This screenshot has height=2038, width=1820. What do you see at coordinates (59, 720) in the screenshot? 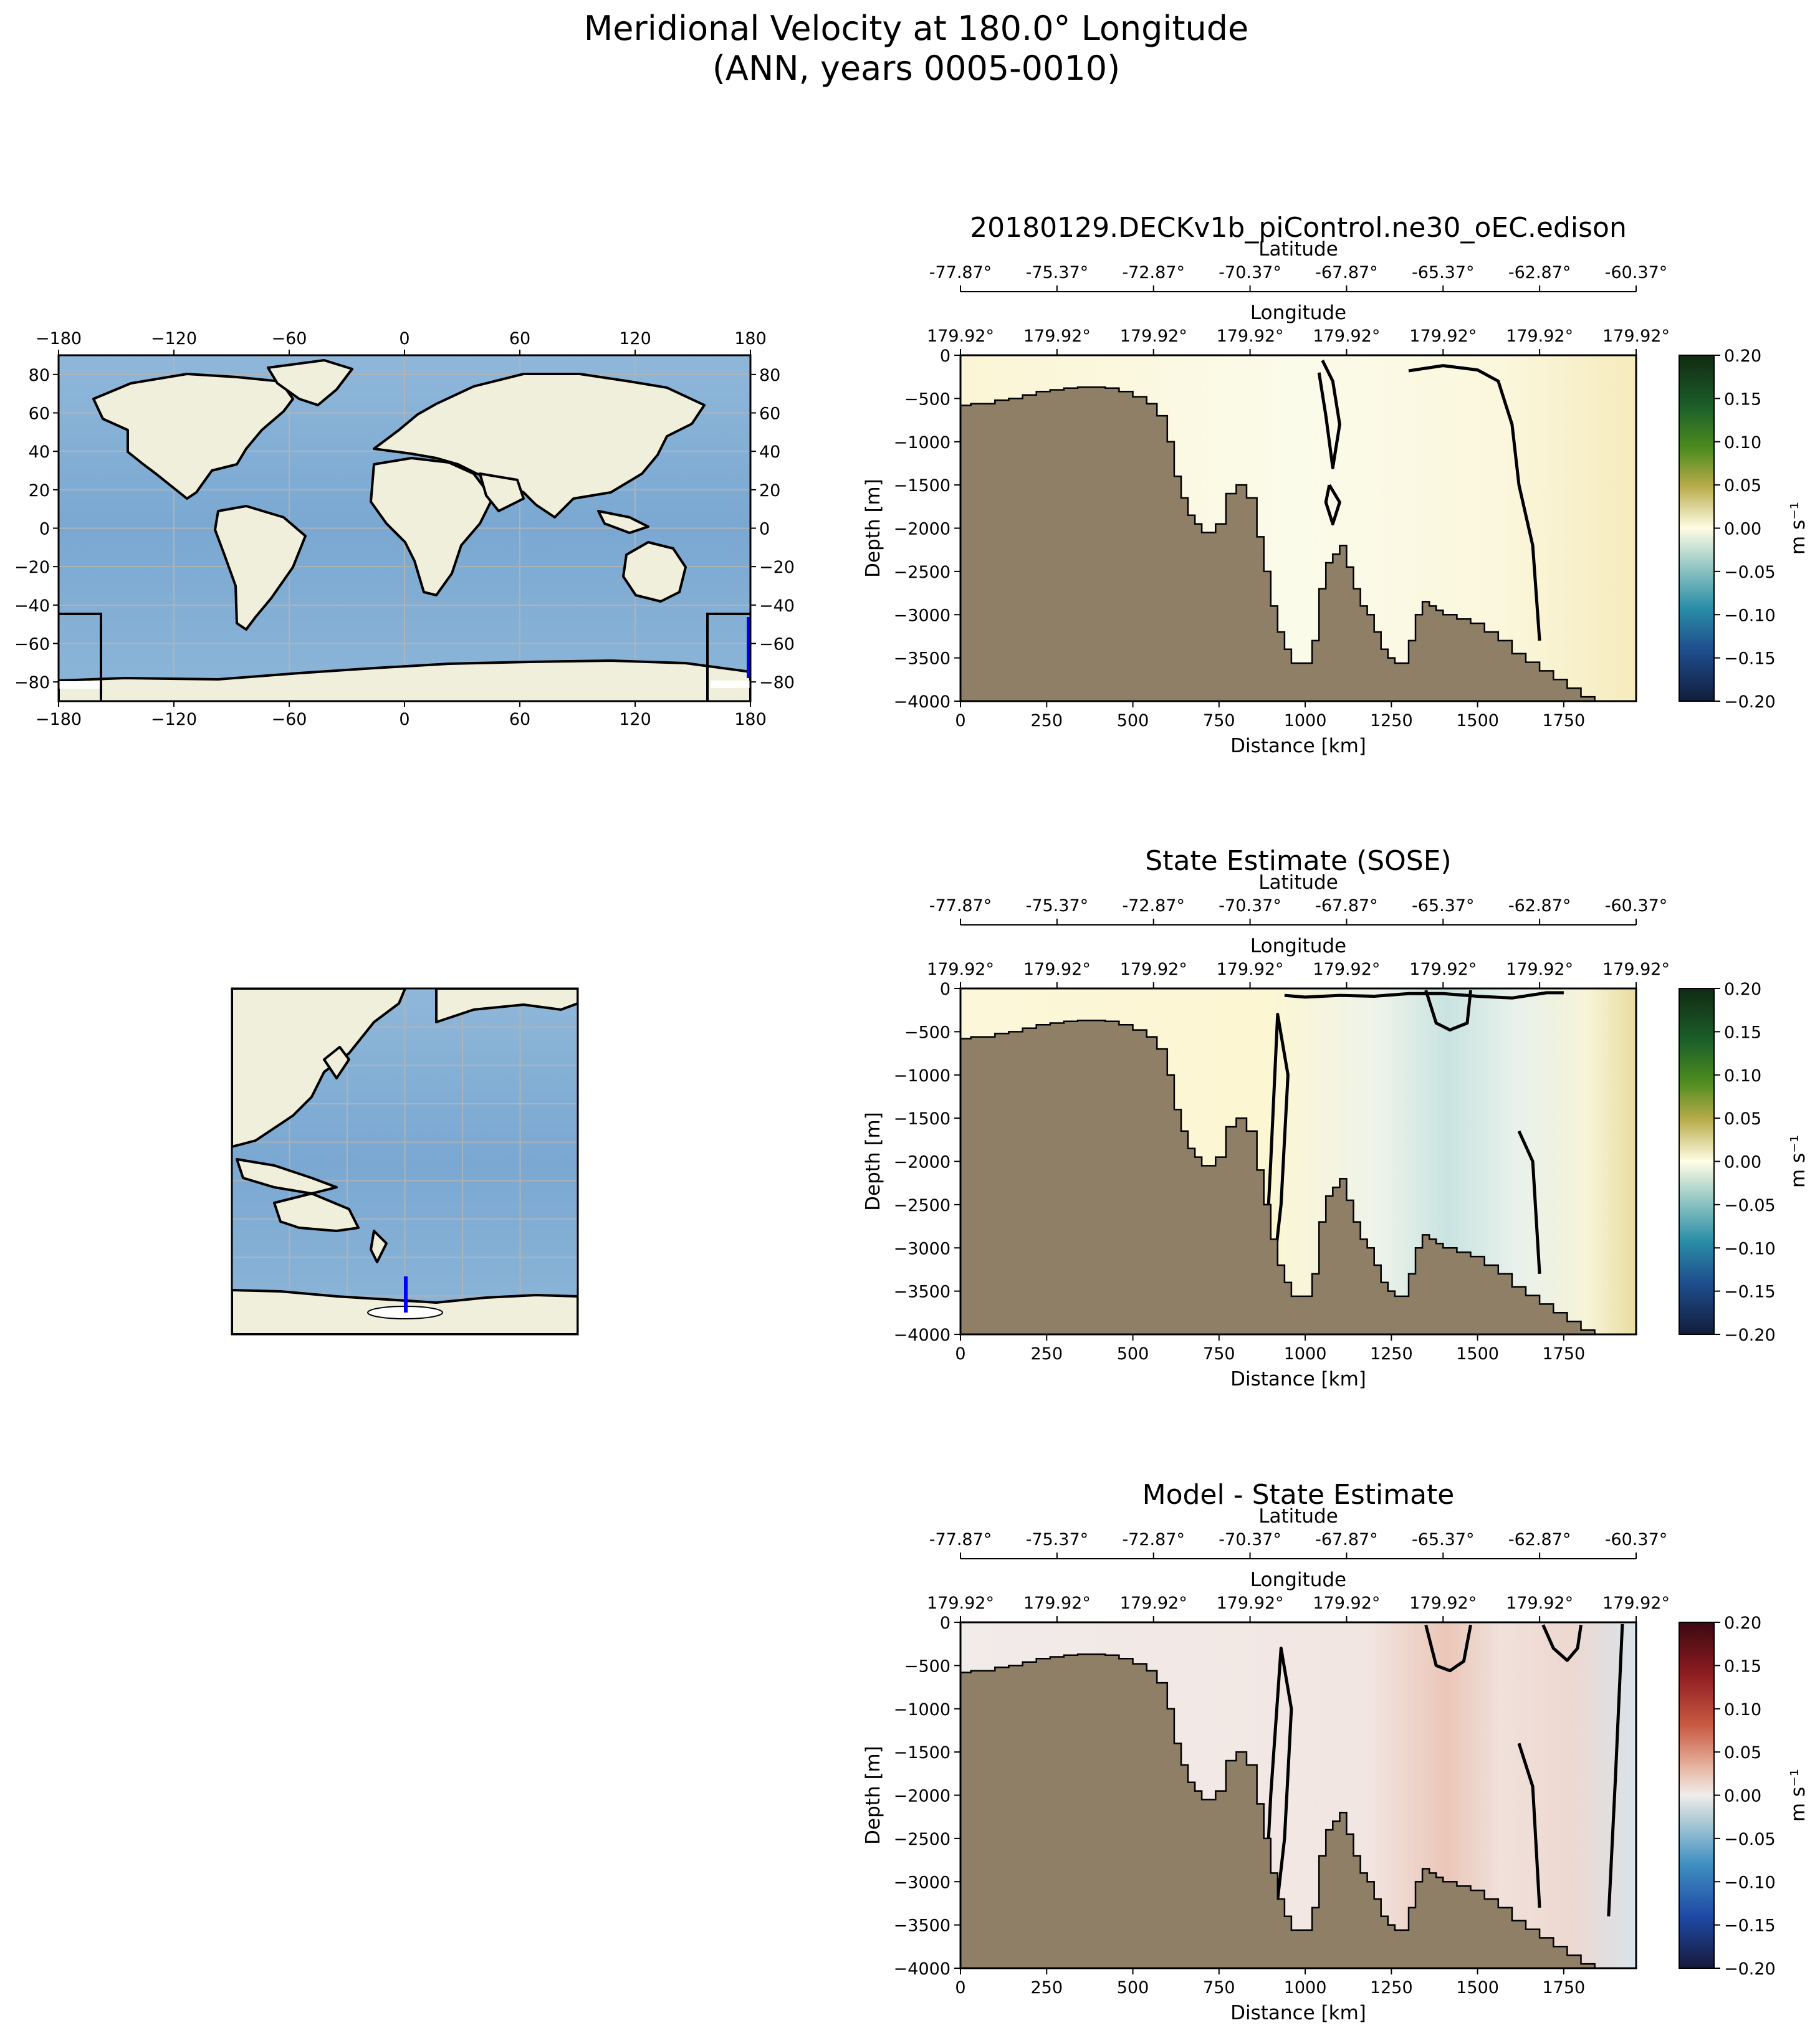
I see `lon-tick-label-bottom: −180` at bounding box center [59, 720].